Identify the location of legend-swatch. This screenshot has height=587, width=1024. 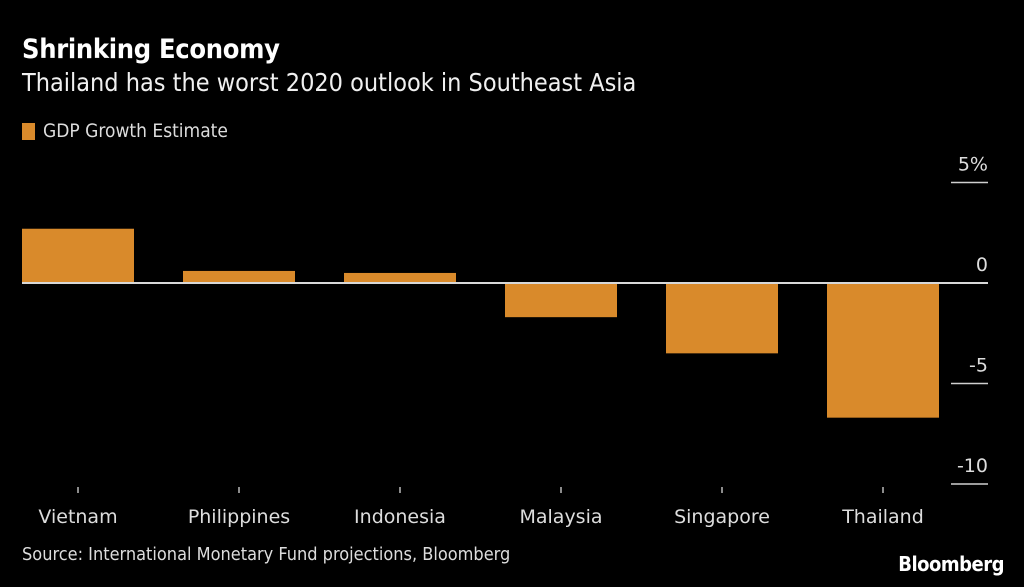
(28, 131).